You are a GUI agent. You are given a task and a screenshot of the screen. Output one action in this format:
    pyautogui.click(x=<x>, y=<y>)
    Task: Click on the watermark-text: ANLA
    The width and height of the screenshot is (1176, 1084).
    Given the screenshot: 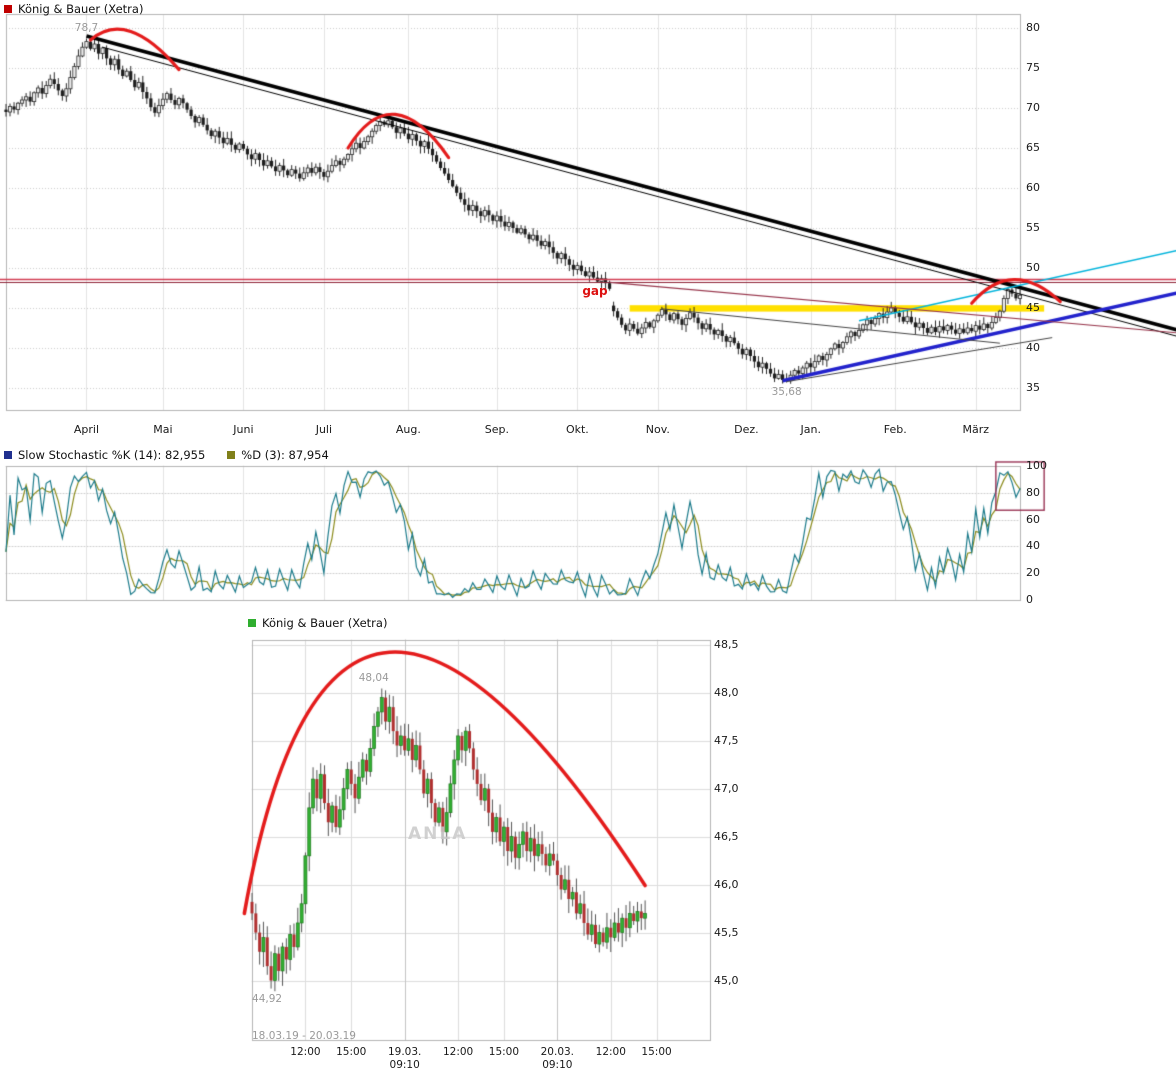 What is the action you would take?
    pyautogui.click(x=438, y=834)
    